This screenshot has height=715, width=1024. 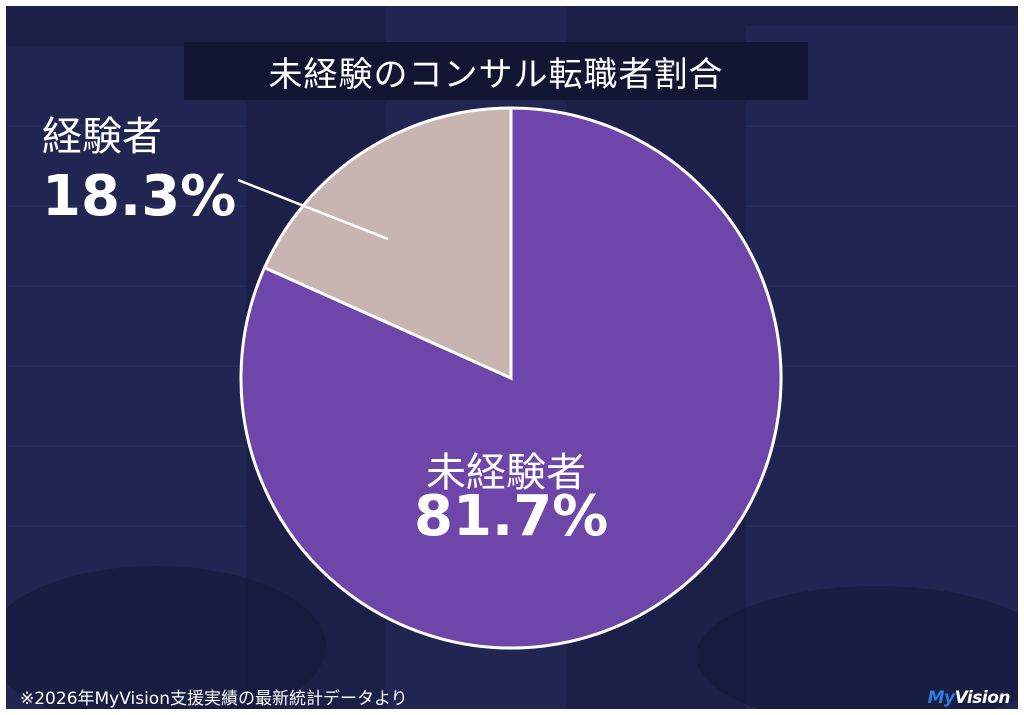 What do you see at coordinates (941, 698) in the screenshot?
I see `logo-prefix: My` at bounding box center [941, 698].